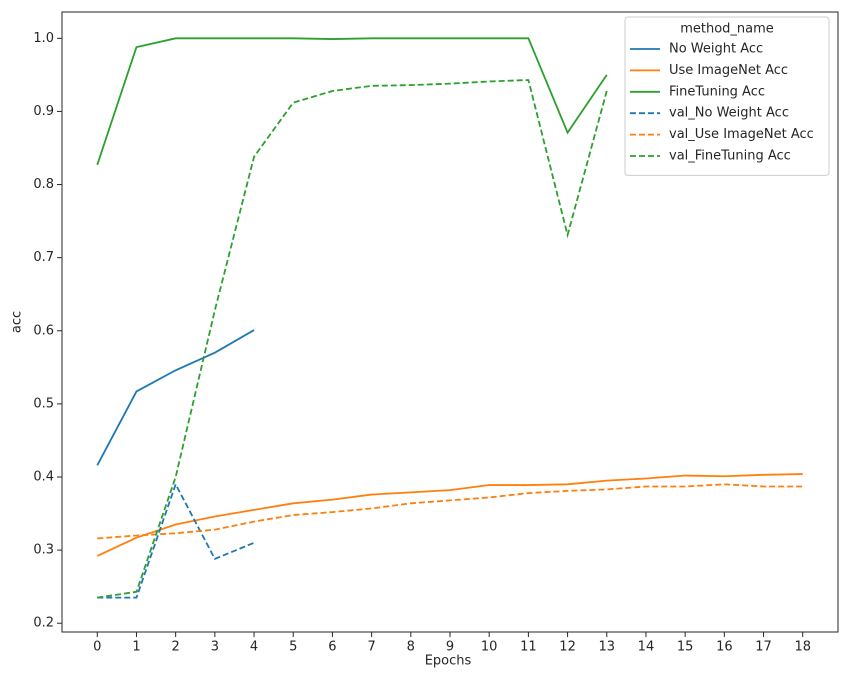 The height and width of the screenshot is (679, 846). Describe the element at coordinates (43, 330) in the screenshot. I see `y-tick-label: 0.6` at that location.